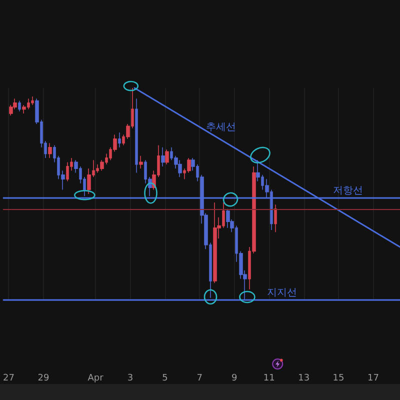 The width and height of the screenshot is (400, 400). What do you see at coordinates (348, 191) in the screenshot?
I see `ref-line-label: 저항선` at bounding box center [348, 191].